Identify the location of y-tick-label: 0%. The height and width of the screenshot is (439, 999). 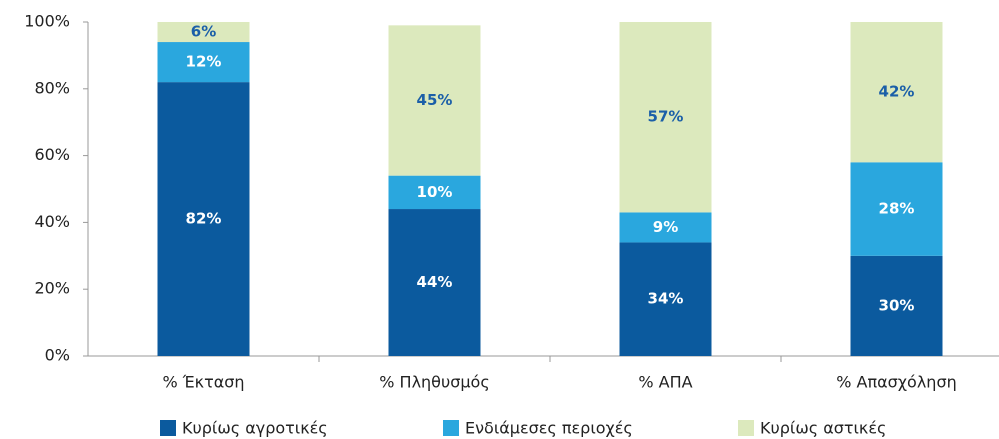
(57, 355).